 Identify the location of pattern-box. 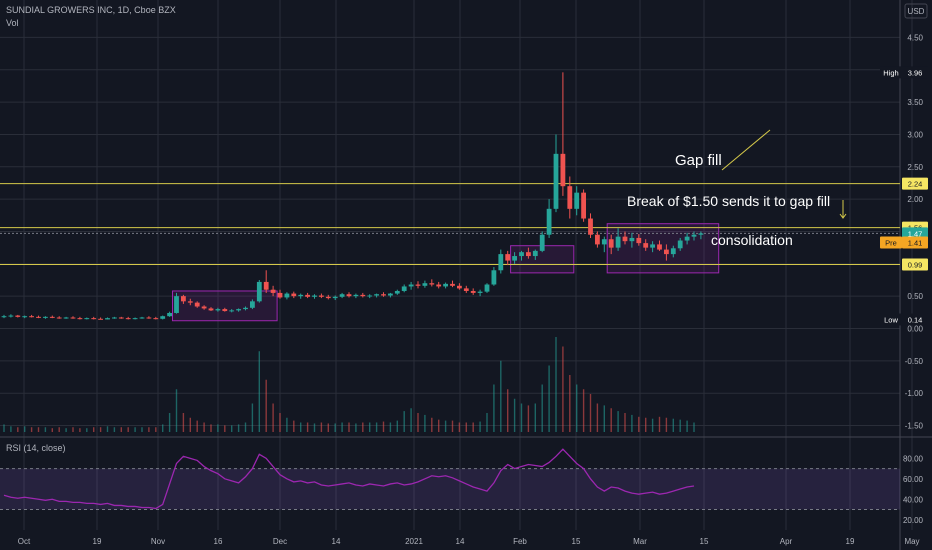
(663, 248).